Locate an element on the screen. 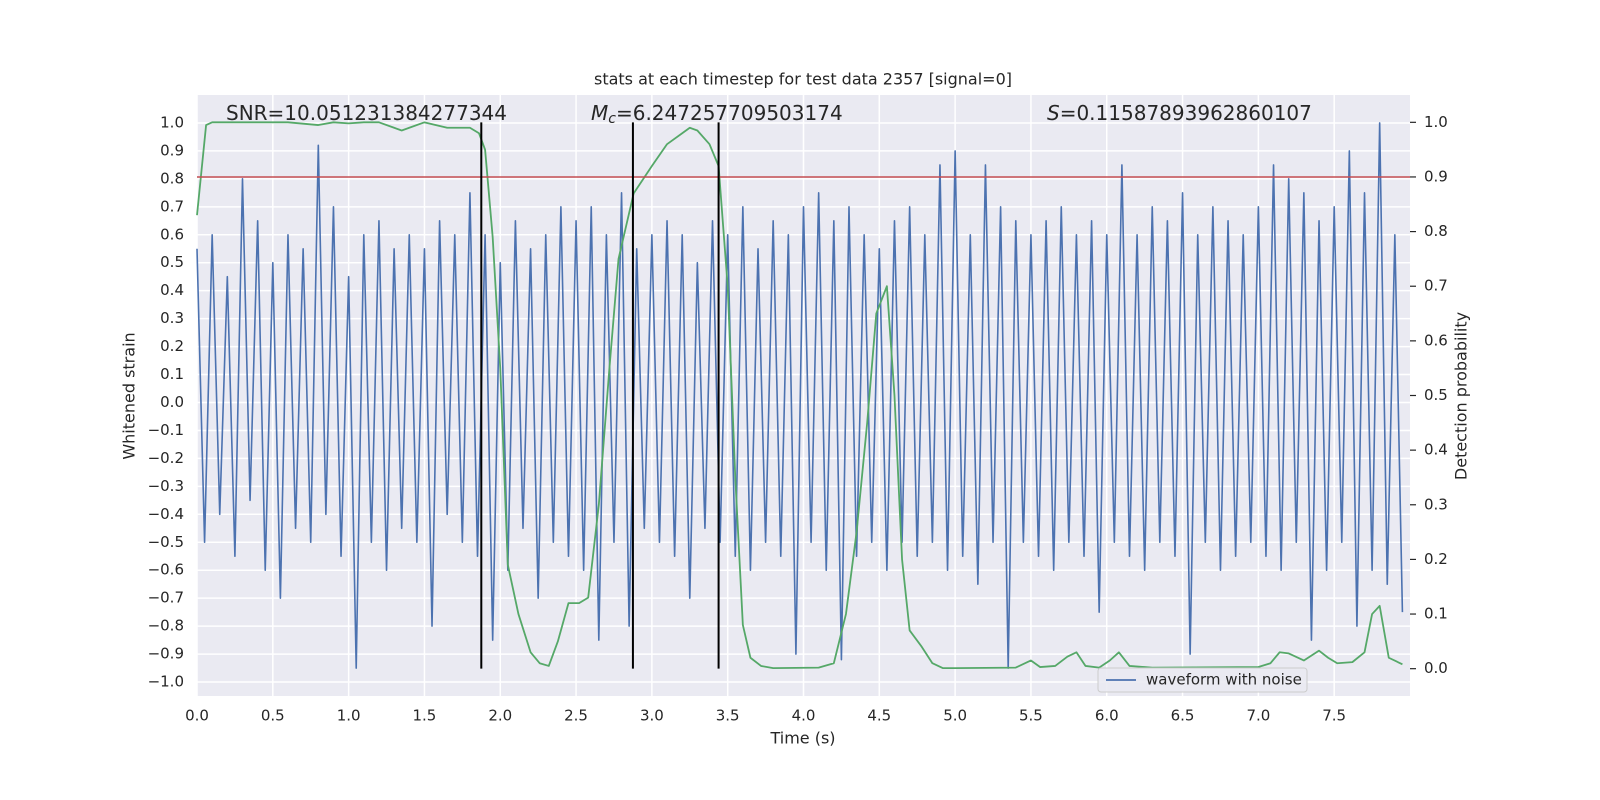 This screenshot has width=1600, height=800. y-tick-label: −0.1 is located at coordinates (166, 430).